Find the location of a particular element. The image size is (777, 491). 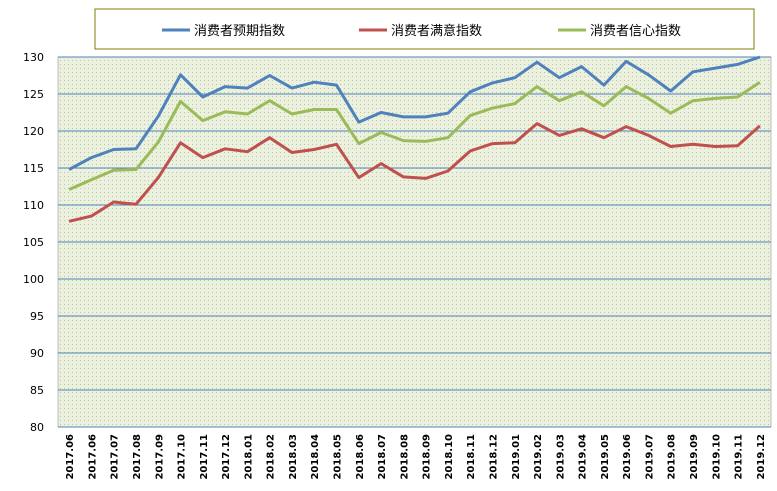

x-tick-label: 2017.11 is located at coordinates (204, 457).